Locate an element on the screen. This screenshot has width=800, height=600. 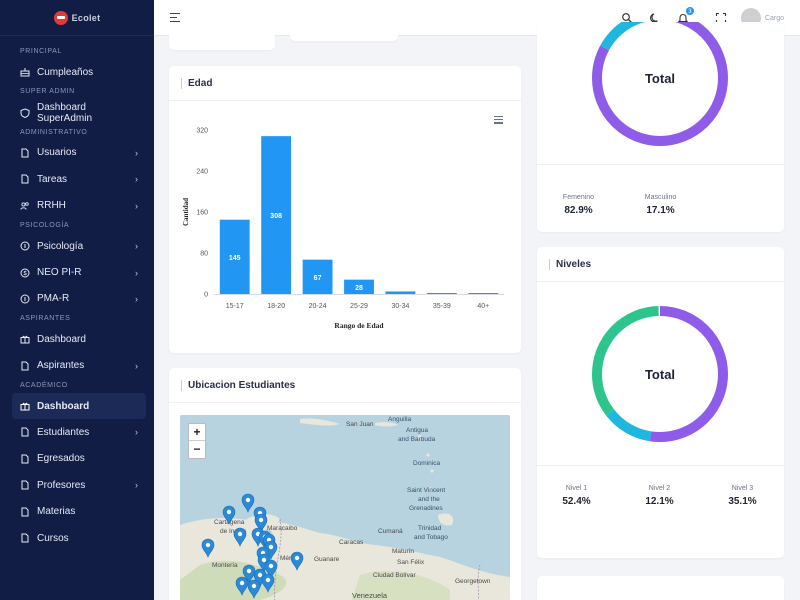
map-markers is located at coordinates (252, 546).